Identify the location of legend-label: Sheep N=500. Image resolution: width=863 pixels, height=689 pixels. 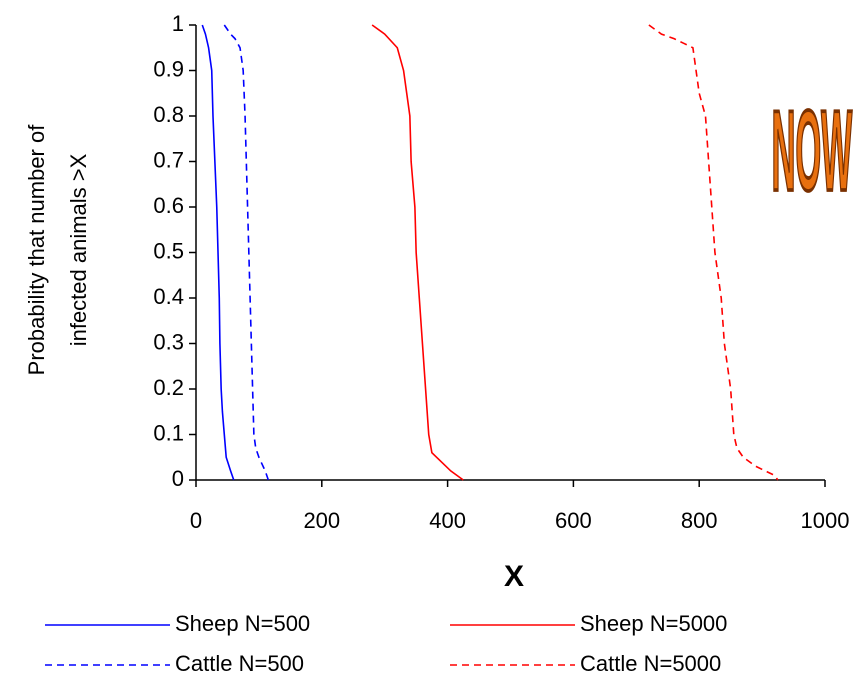
(242, 623).